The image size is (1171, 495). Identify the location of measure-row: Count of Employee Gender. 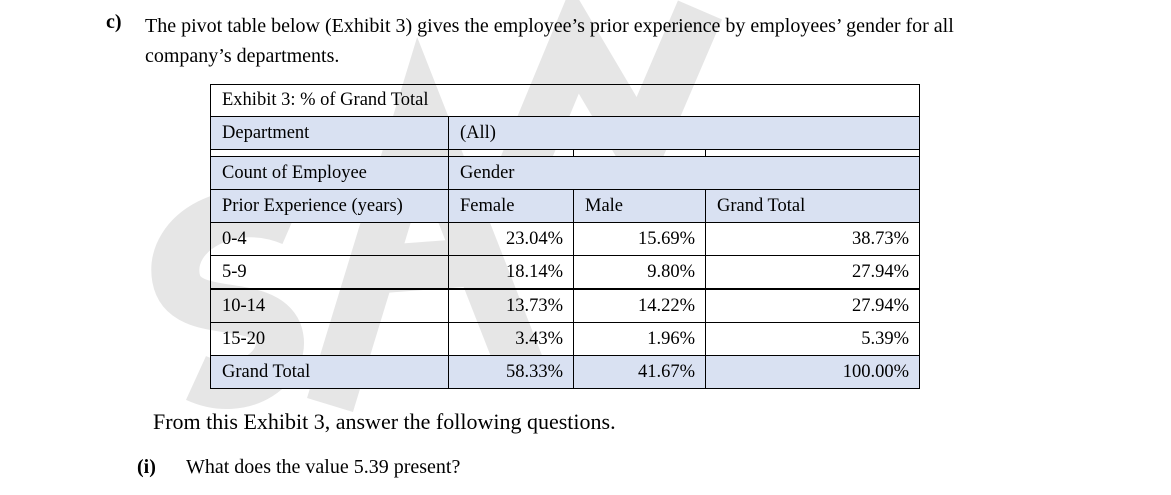
(565, 172).